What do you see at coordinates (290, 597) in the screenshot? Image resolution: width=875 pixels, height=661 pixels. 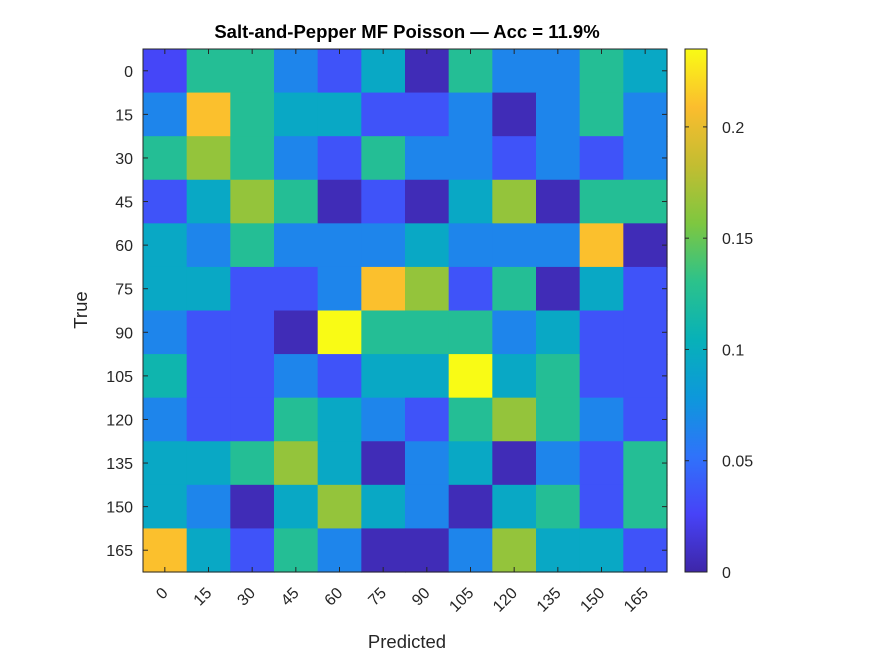 I see `x-tick-label: 45` at bounding box center [290, 597].